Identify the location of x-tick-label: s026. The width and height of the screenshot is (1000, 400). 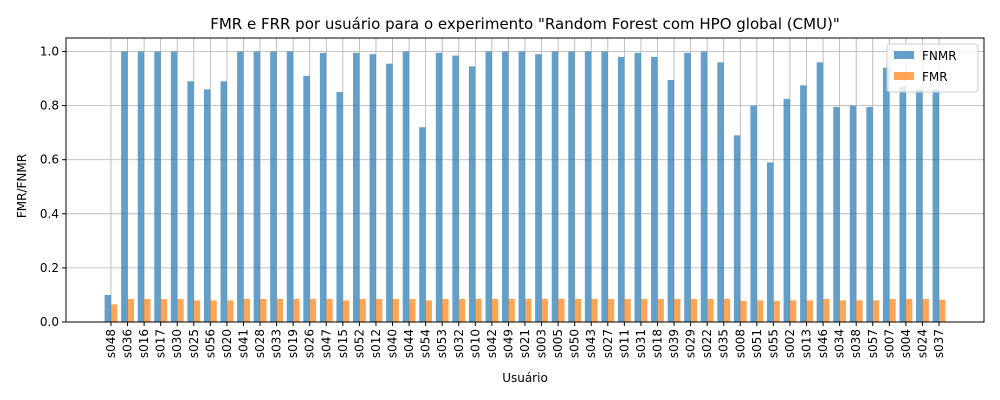
(310, 343).